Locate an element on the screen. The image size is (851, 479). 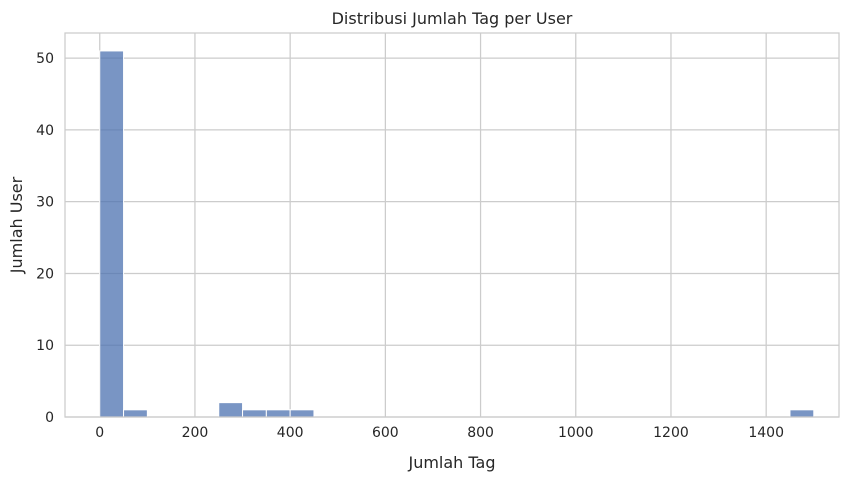
x-tick-label: 1000 is located at coordinates (576, 433).